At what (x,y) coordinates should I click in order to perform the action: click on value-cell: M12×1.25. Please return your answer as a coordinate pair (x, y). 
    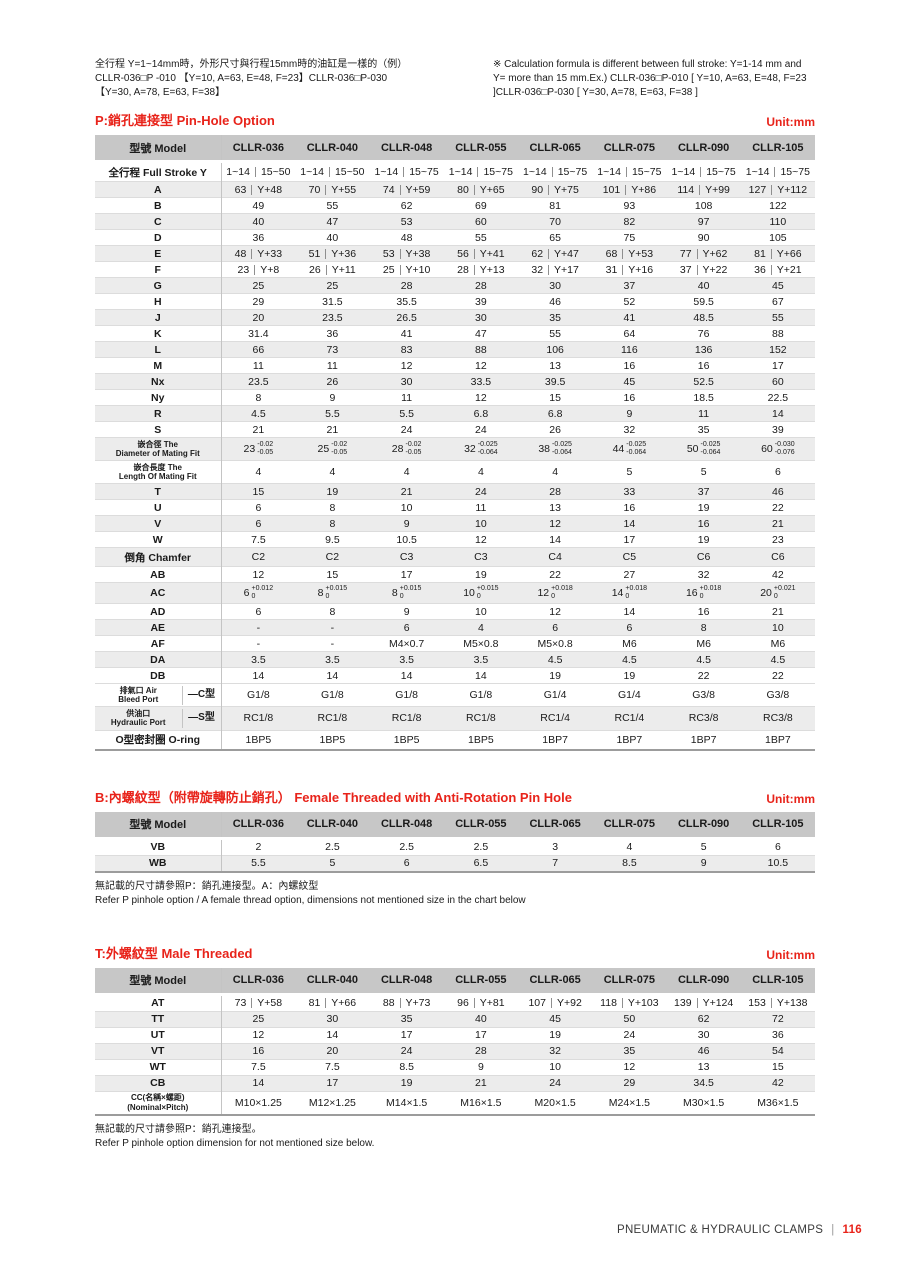
    Looking at the image, I should click on (332, 1102).